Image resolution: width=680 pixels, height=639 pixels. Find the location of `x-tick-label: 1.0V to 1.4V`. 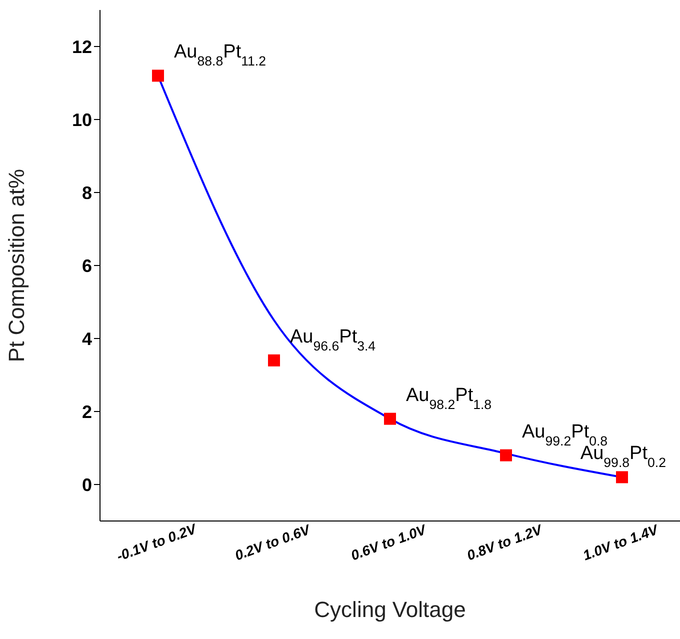

x-tick-label: 1.0V to 1.4V is located at coordinates (621, 542).